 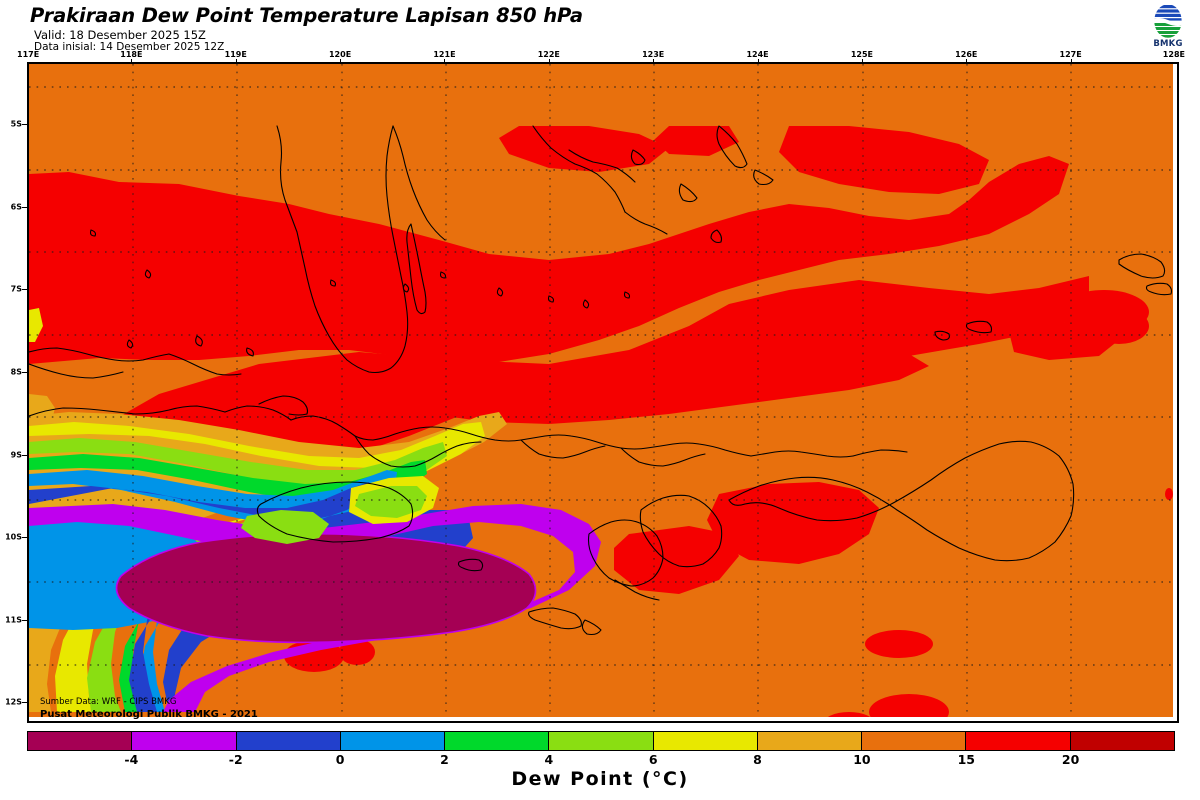 What do you see at coordinates (285, 527) in the screenshot?
I see `field-lobe-green-west` at bounding box center [285, 527].